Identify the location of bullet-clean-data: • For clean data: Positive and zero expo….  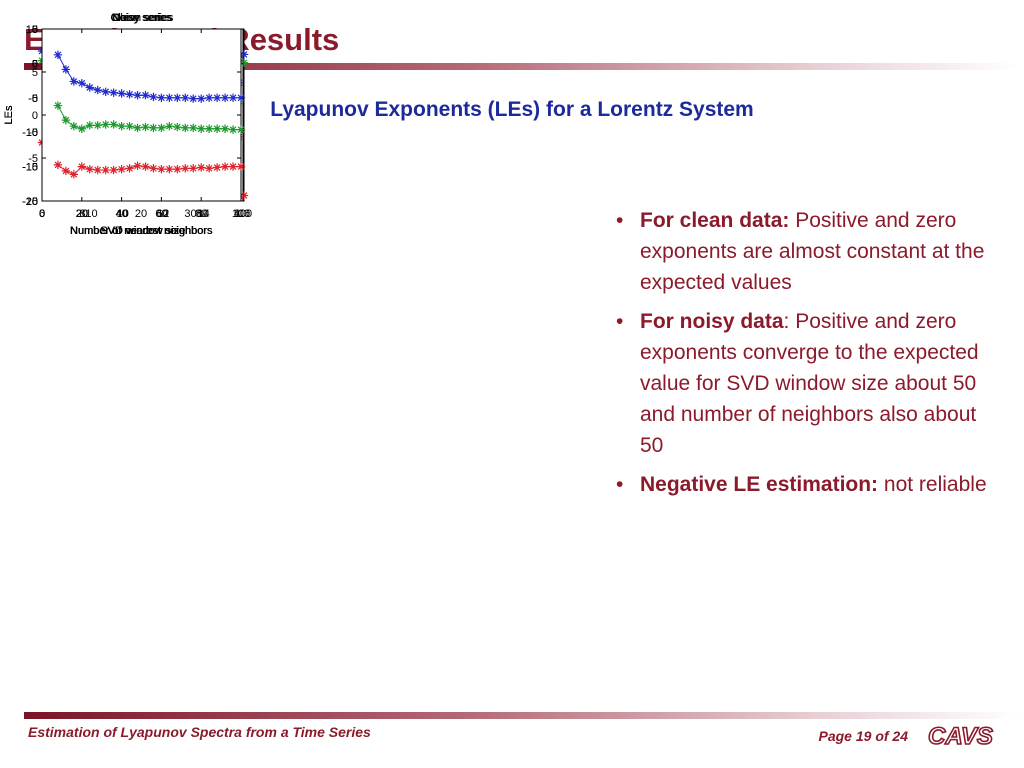
(802, 251).